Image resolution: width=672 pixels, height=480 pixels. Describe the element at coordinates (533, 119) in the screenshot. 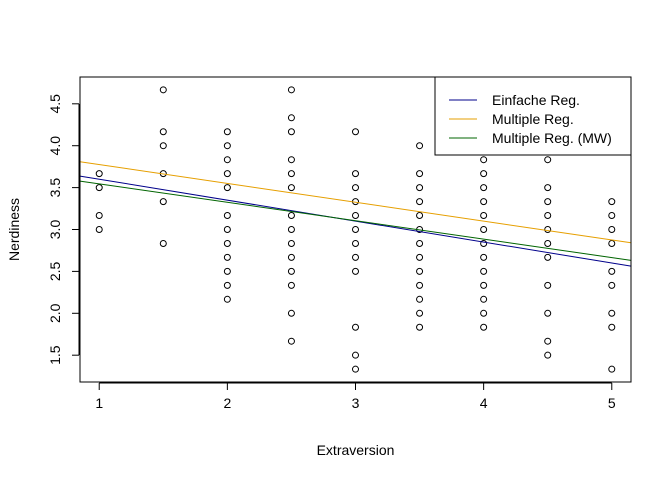

I see `legend-label: Multiple Reg.` at that location.